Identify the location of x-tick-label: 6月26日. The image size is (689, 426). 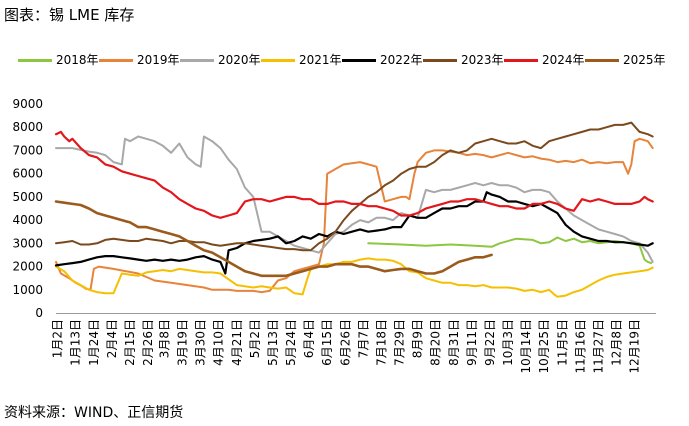
(345, 342).